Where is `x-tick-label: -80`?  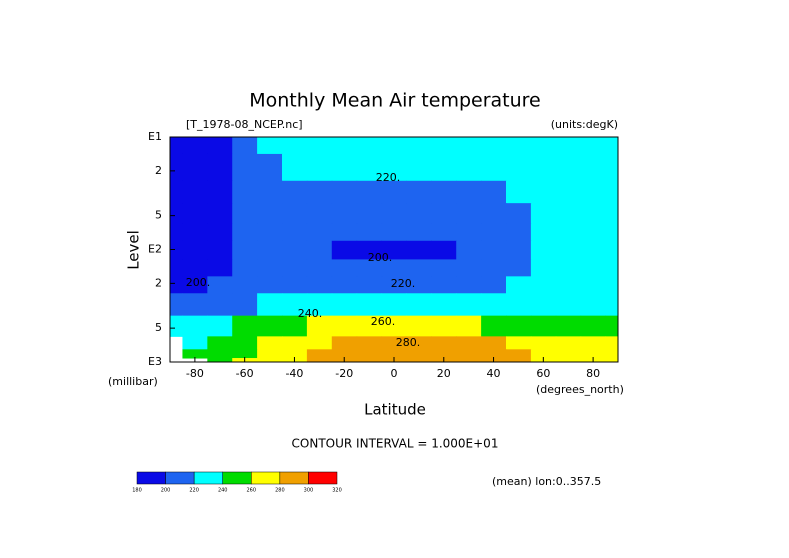 x-tick-label: -80 is located at coordinates (195, 373).